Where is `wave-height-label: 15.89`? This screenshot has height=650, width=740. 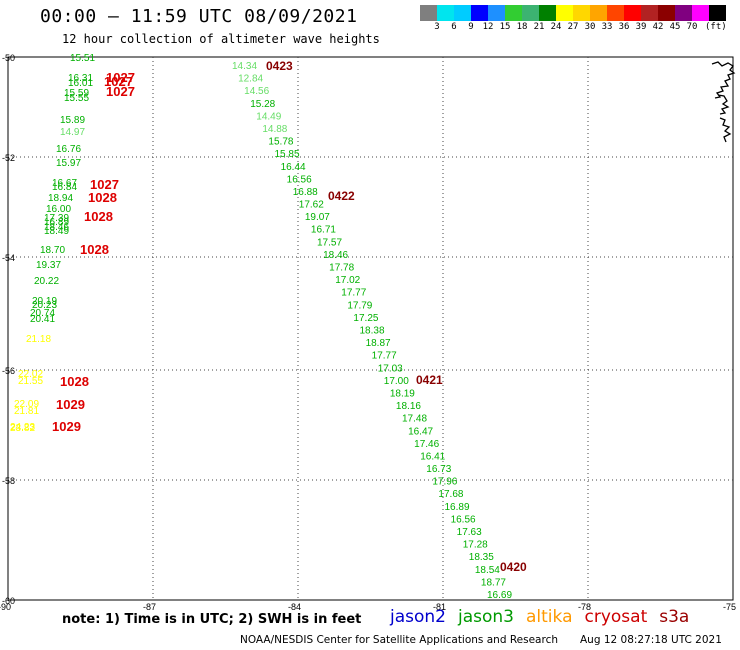
wave-height-label: 15.89 is located at coordinates (72, 120).